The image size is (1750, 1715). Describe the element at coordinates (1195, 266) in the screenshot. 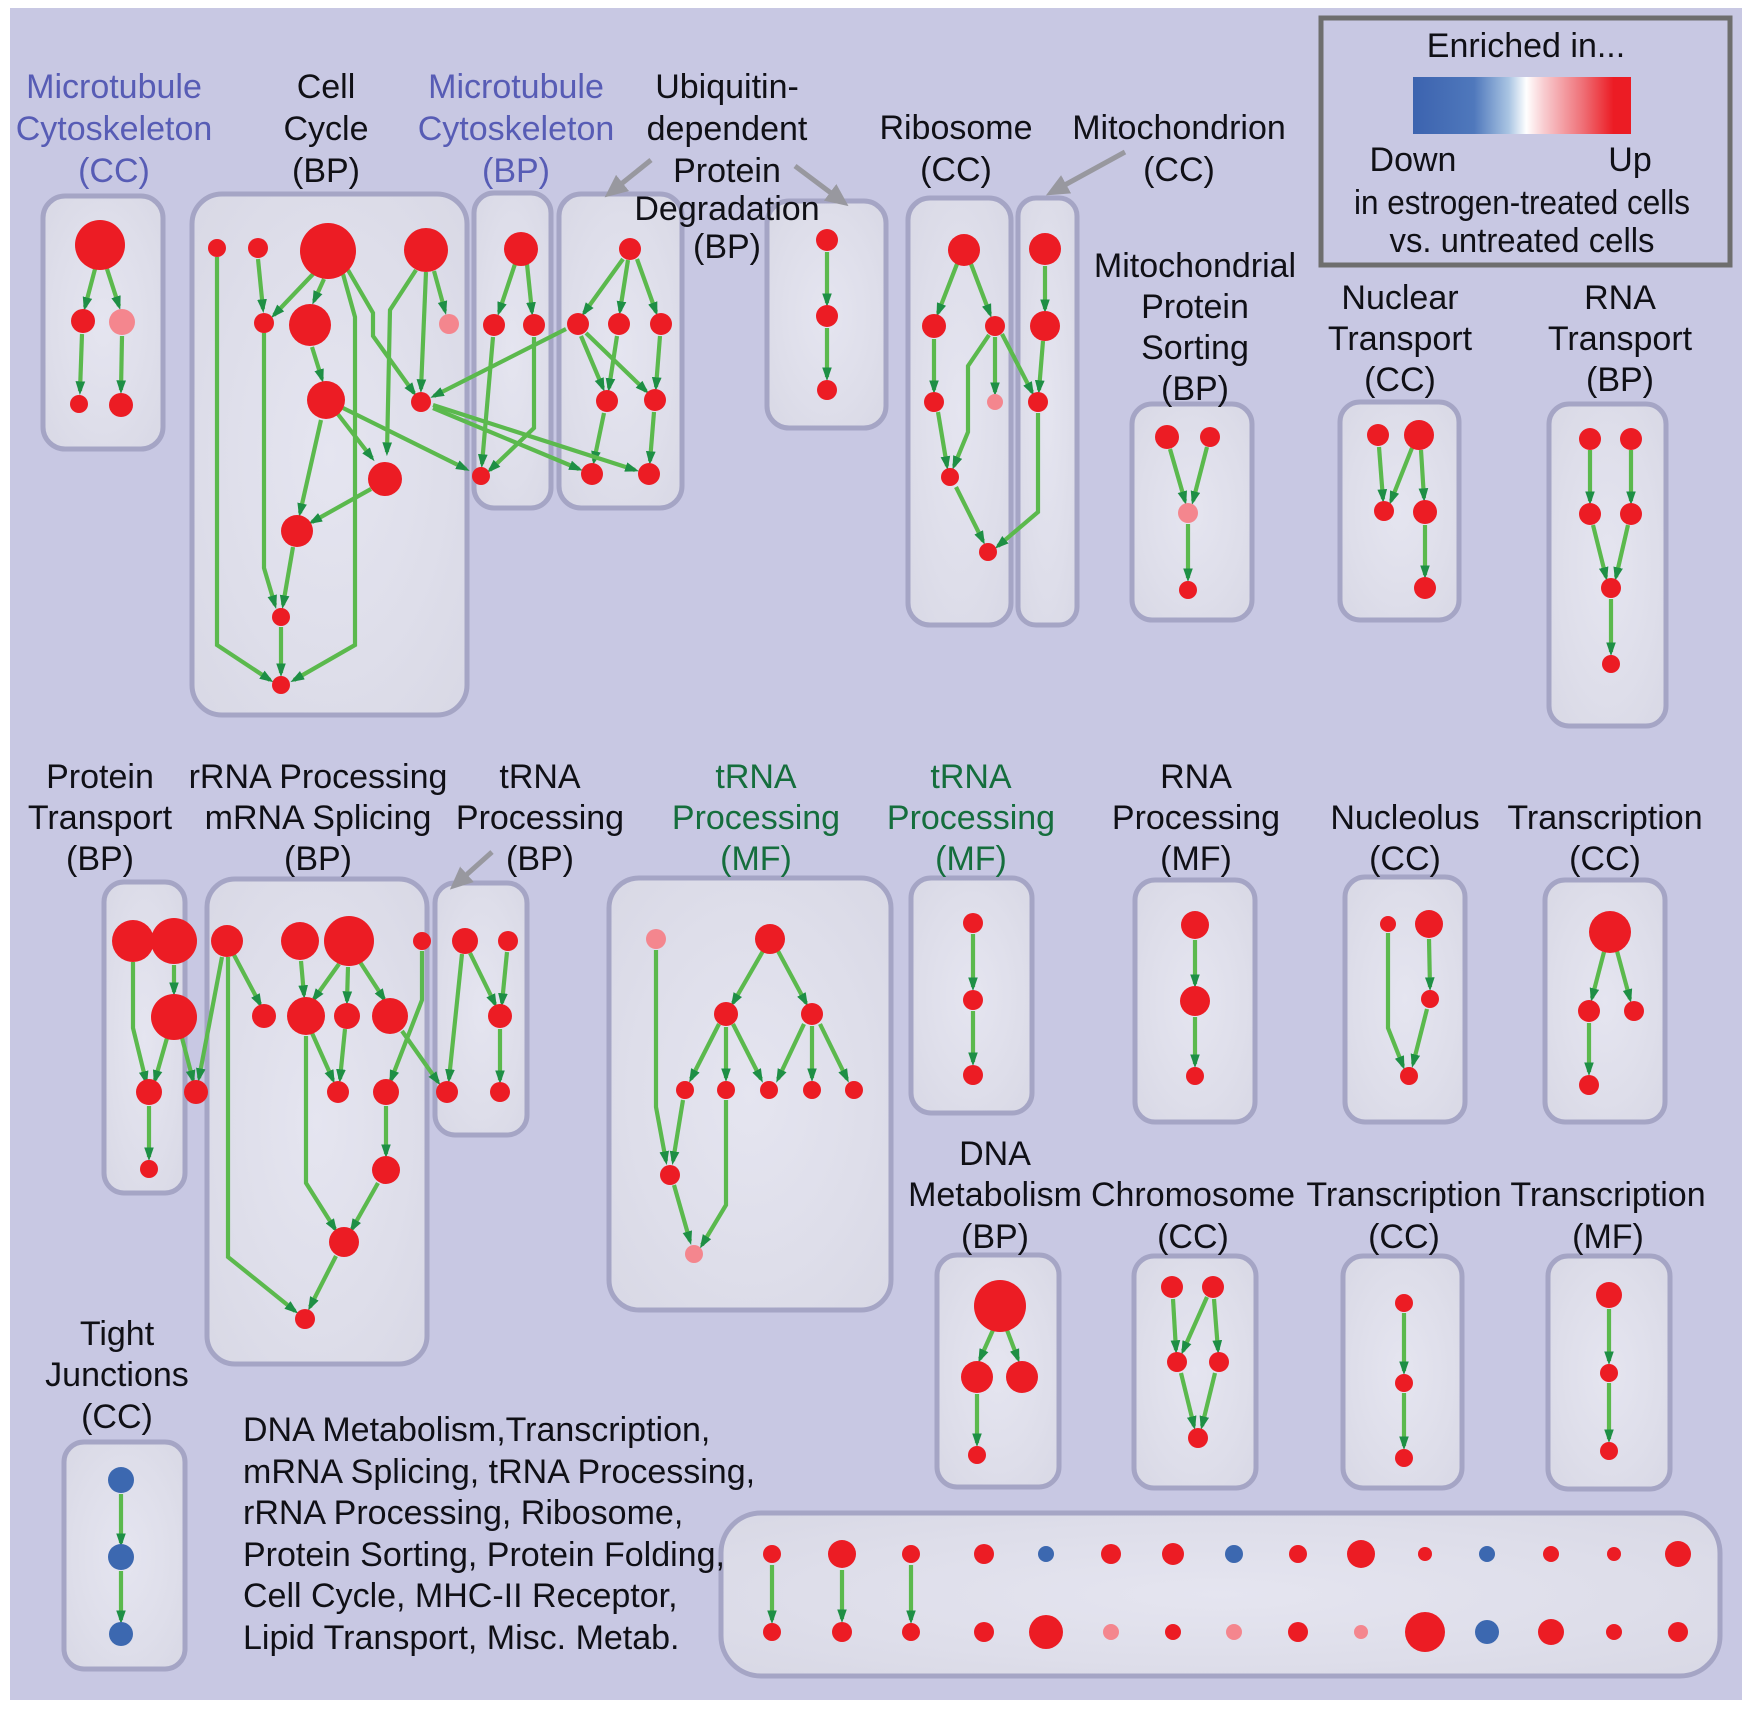

I see `svg-text: Mitochondrial` at that location.